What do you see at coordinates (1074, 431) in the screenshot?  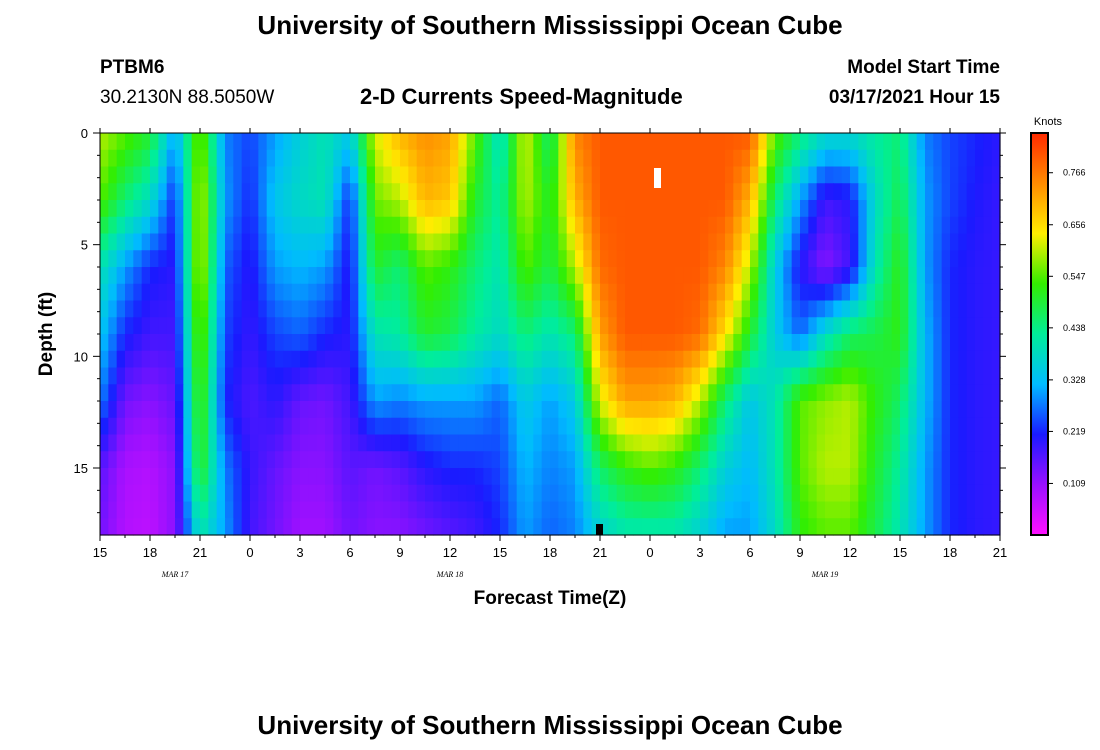 I see `colorbar-tick-label: 0.219` at bounding box center [1074, 431].